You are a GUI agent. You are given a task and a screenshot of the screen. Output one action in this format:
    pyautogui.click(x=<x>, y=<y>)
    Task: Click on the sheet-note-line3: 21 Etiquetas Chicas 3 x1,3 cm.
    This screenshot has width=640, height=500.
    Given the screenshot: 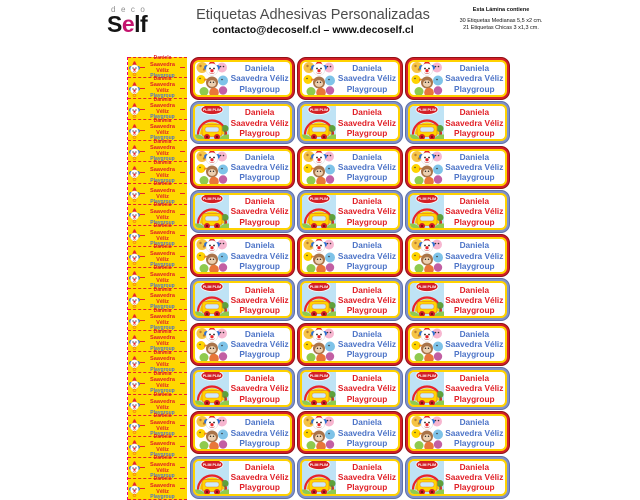 What is the action you would take?
    pyautogui.click(x=501, y=28)
    